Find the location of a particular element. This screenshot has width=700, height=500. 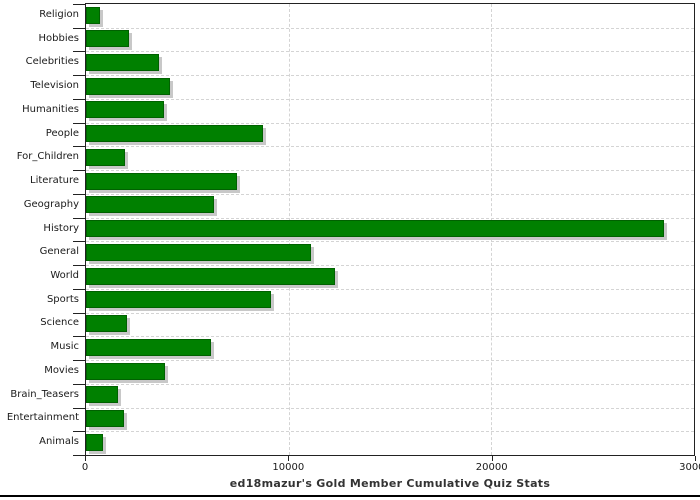

bar-animals is located at coordinates (94, 442).